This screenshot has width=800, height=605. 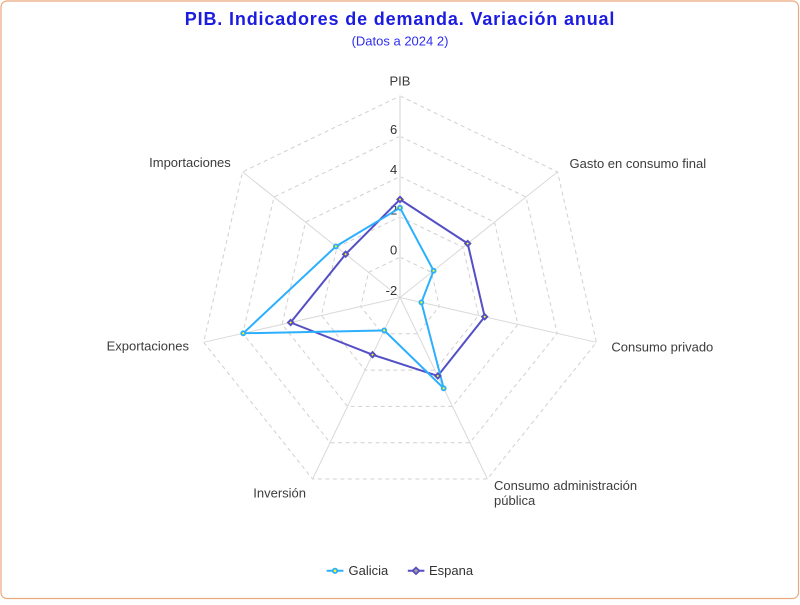 What do you see at coordinates (392, 290) in the screenshot?
I see `svg-text: -2` at bounding box center [392, 290].